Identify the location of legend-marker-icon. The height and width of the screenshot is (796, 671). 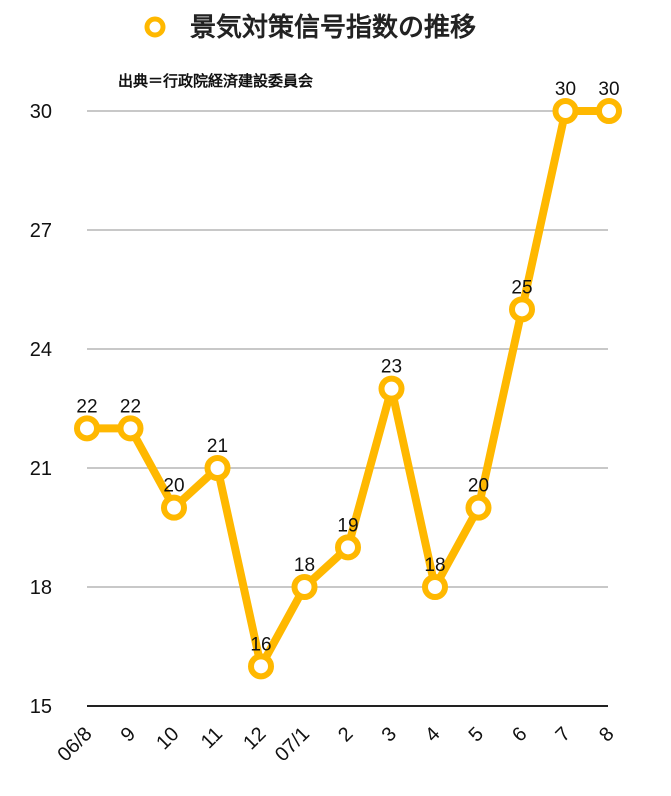
(155, 27).